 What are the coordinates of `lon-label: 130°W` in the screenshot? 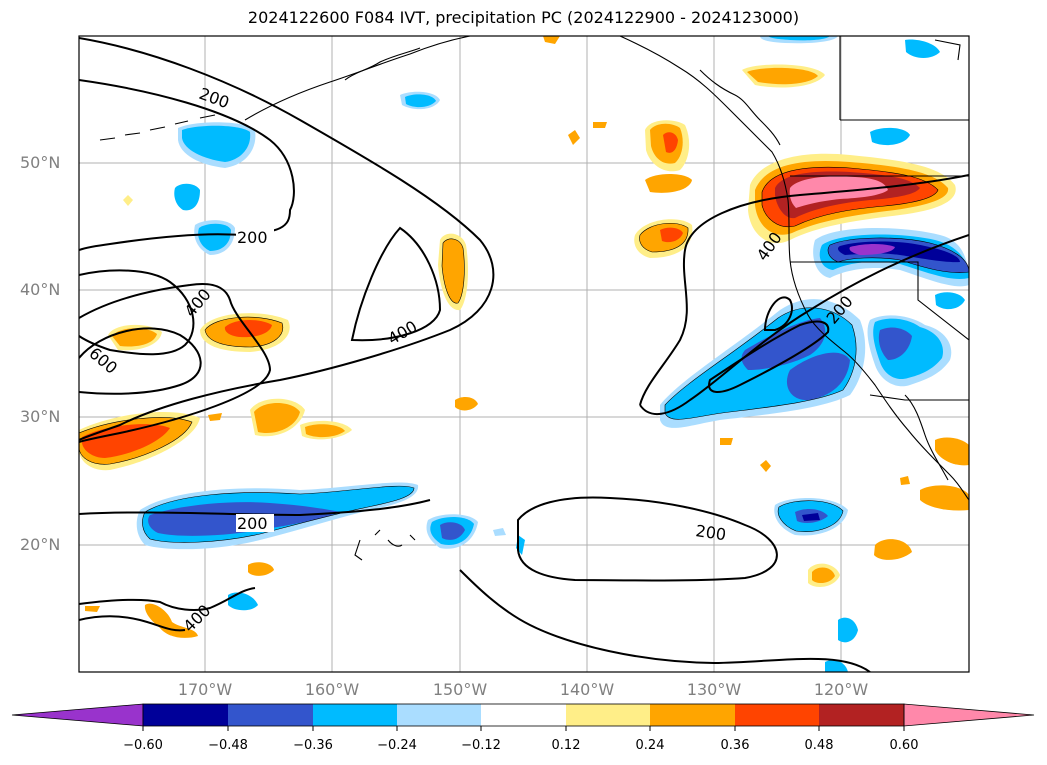 It's located at (714, 689).